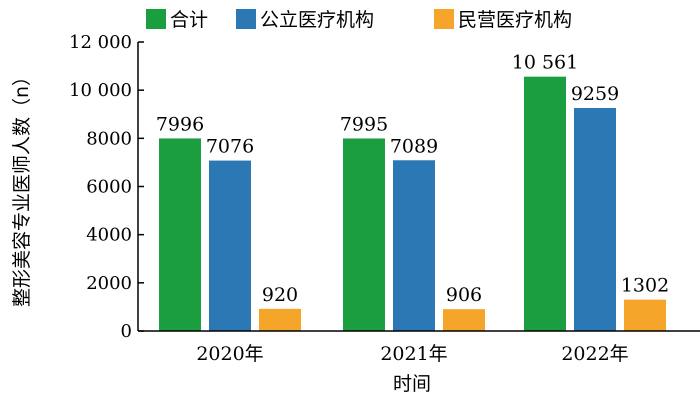 The height and width of the screenshot is (400, 700). I want to click on y-tick-label: 0, so click(126, 331).